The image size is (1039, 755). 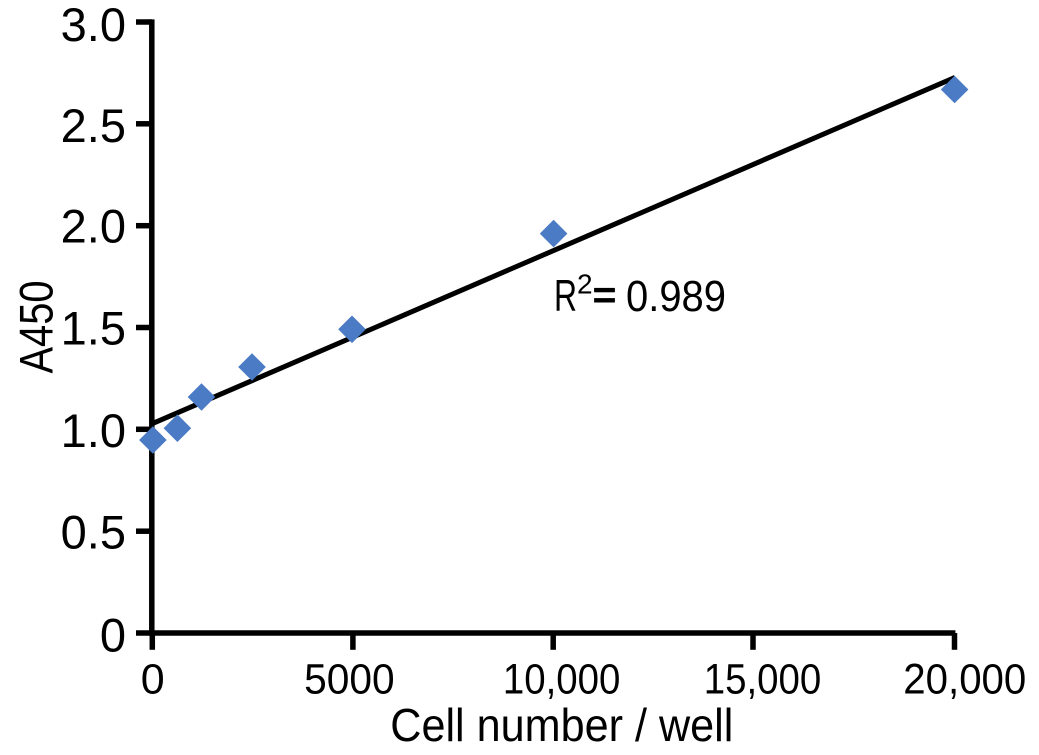 What do you see at coordinates (93, 532) in the screenshot?
I see `svg-text: 0.5` at bounding box center [93, 532].